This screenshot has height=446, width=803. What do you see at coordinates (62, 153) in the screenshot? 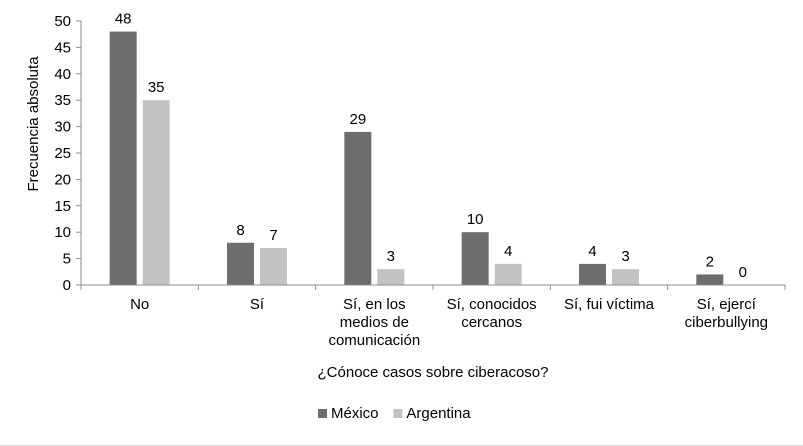
I see `y-tick-label: 25` at bounding box center [62, 153].